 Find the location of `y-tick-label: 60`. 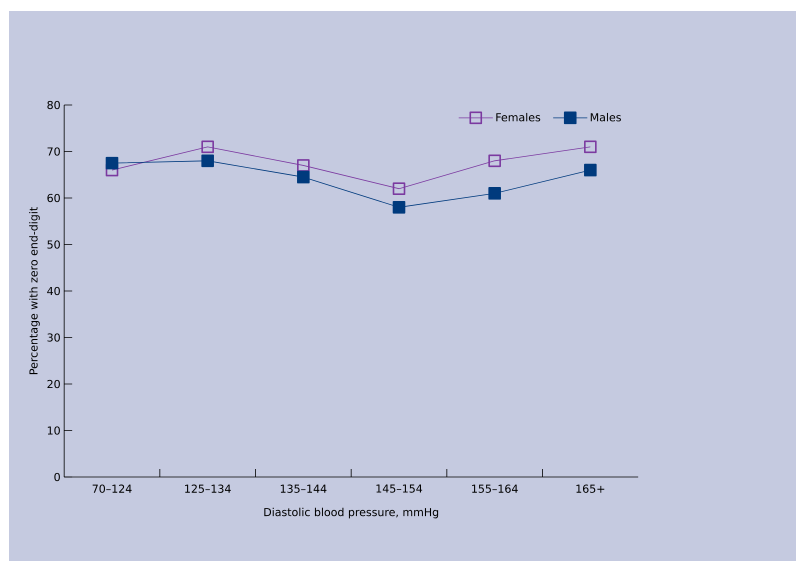

y-tick-label: 60 is located at coordinates (53, 198).